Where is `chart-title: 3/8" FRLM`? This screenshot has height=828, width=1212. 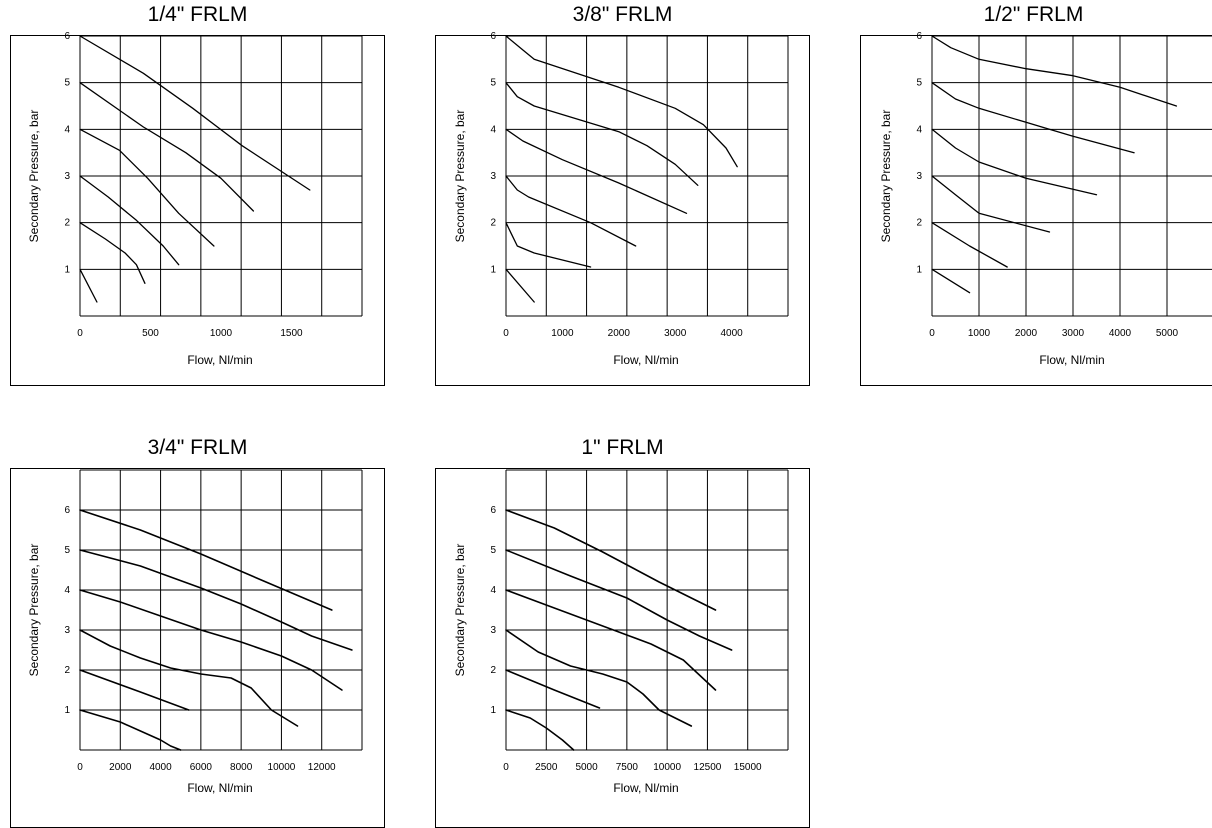
chart-title: 3/8" FRLM is located at coordinates (622, 14).